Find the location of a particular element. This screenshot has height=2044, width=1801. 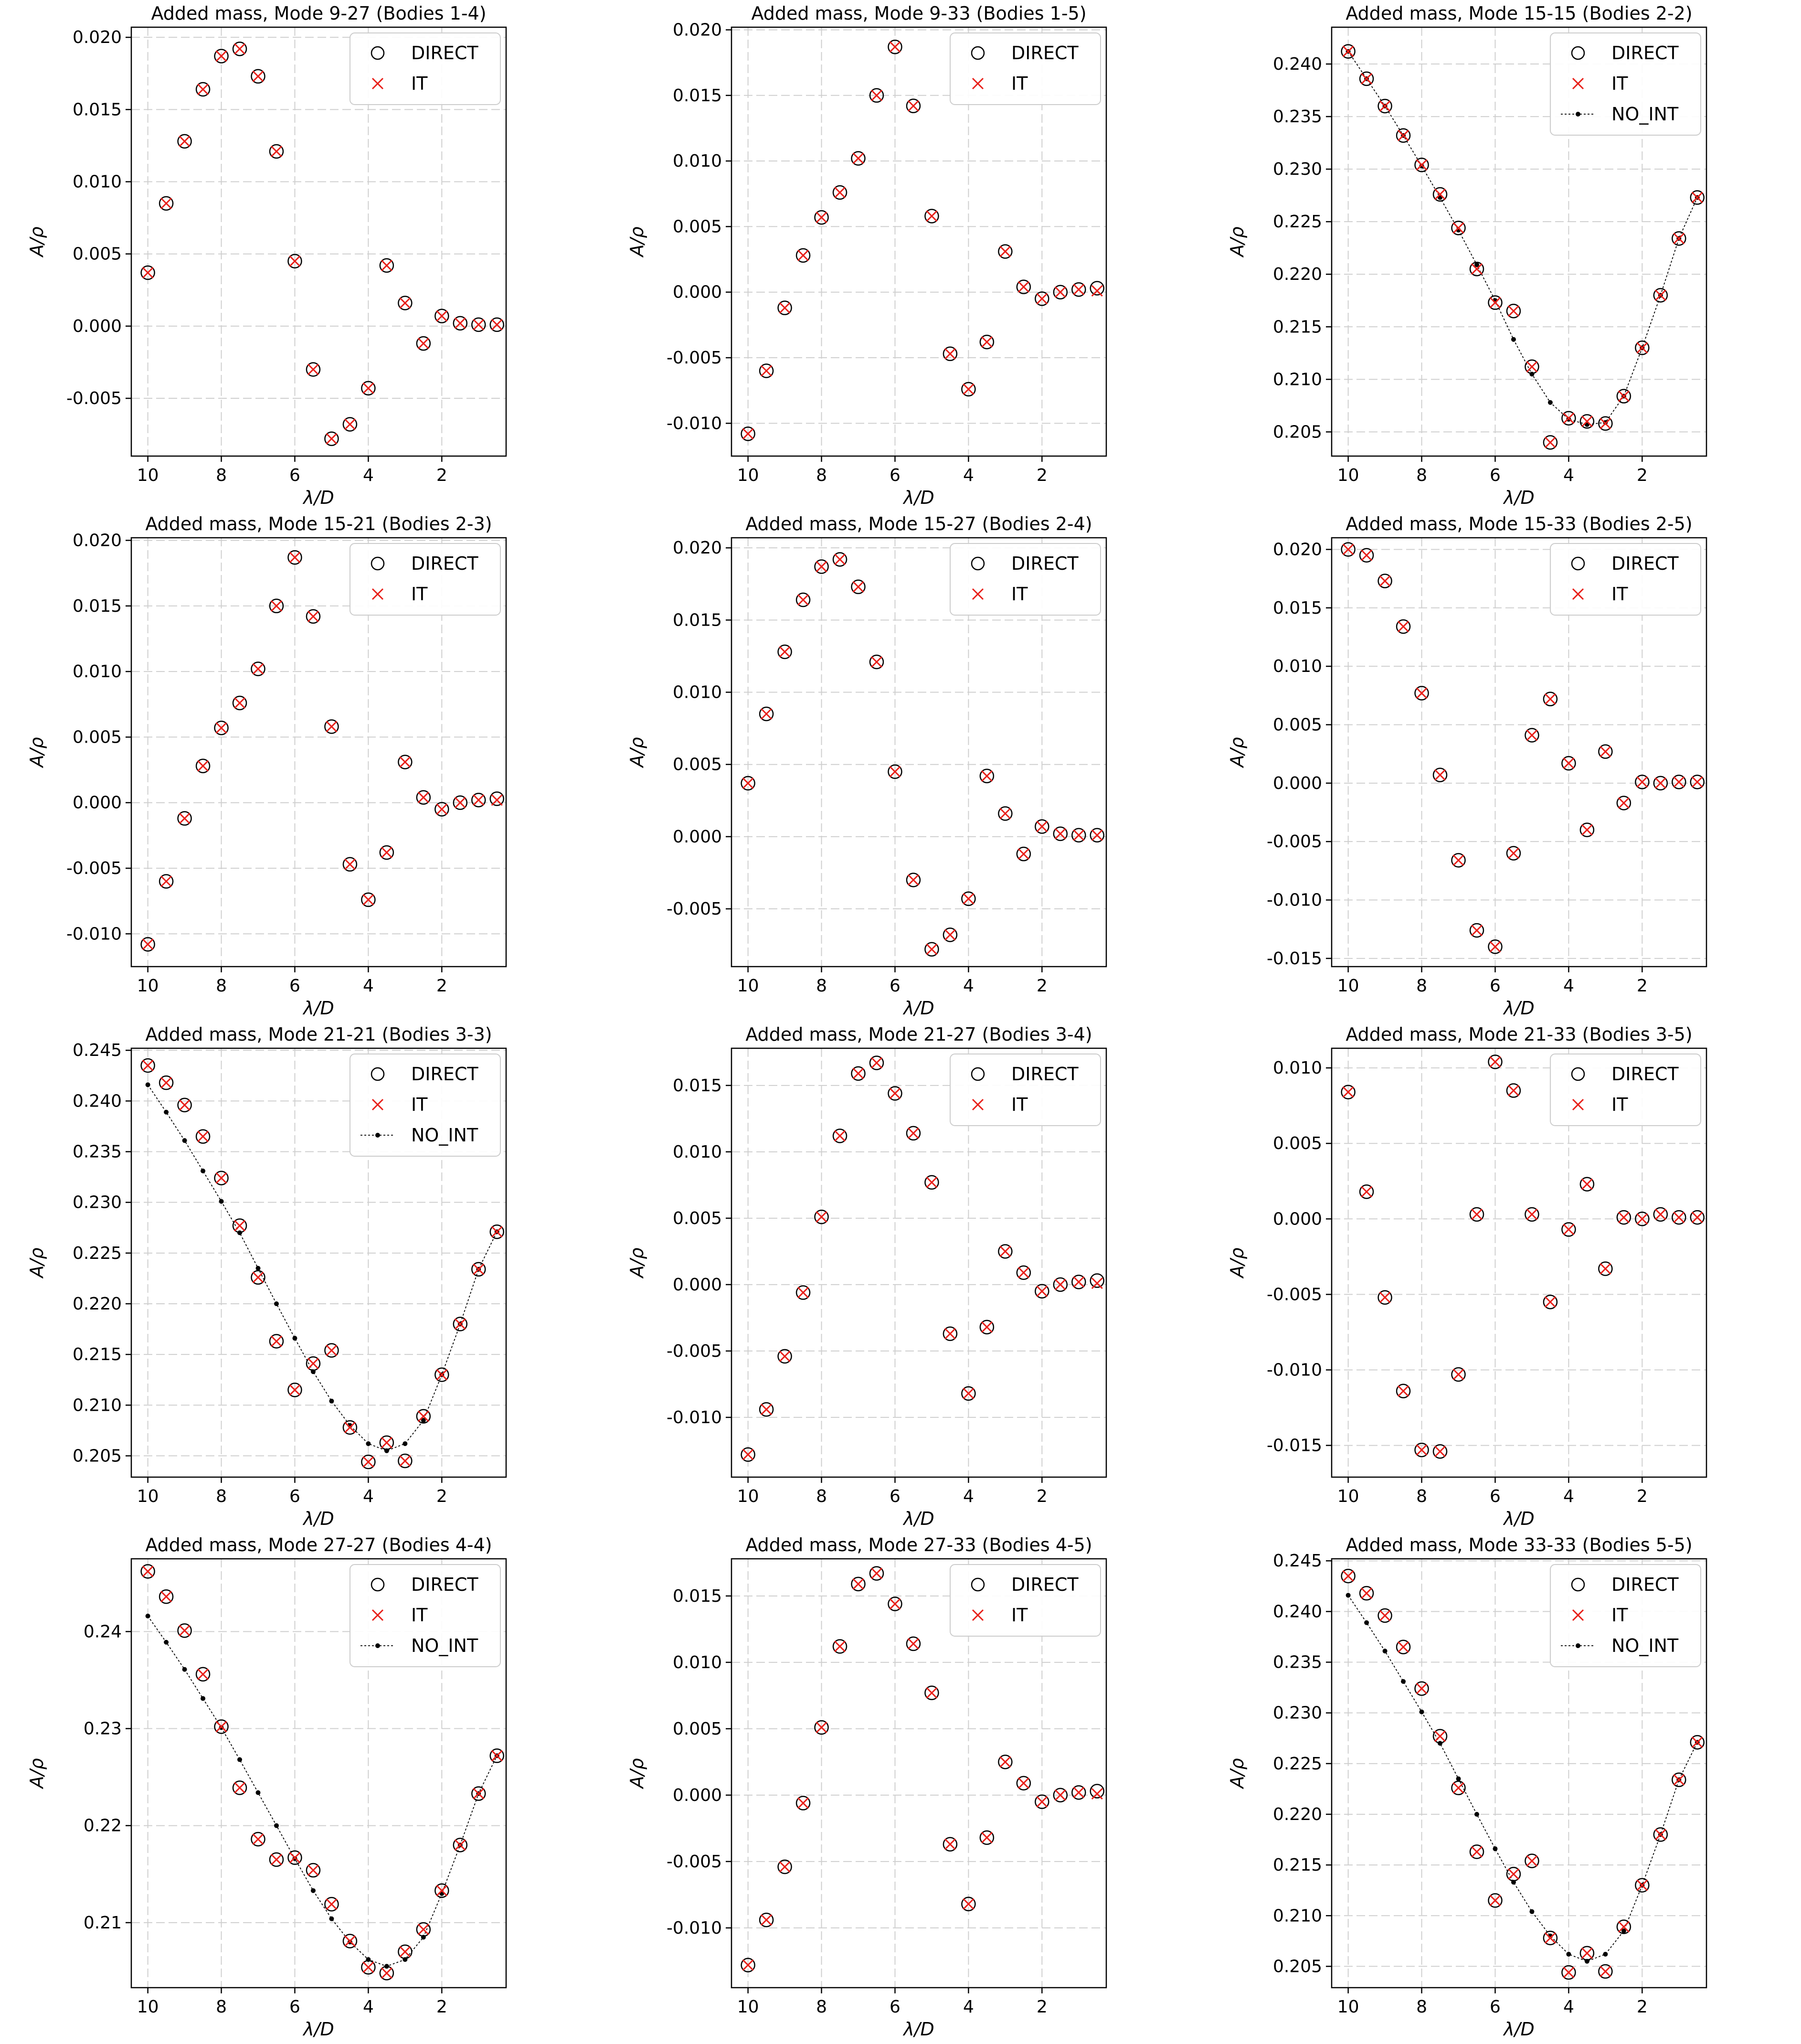

y-tick-label: -0.015 is located at coordinates (1294, 1446).